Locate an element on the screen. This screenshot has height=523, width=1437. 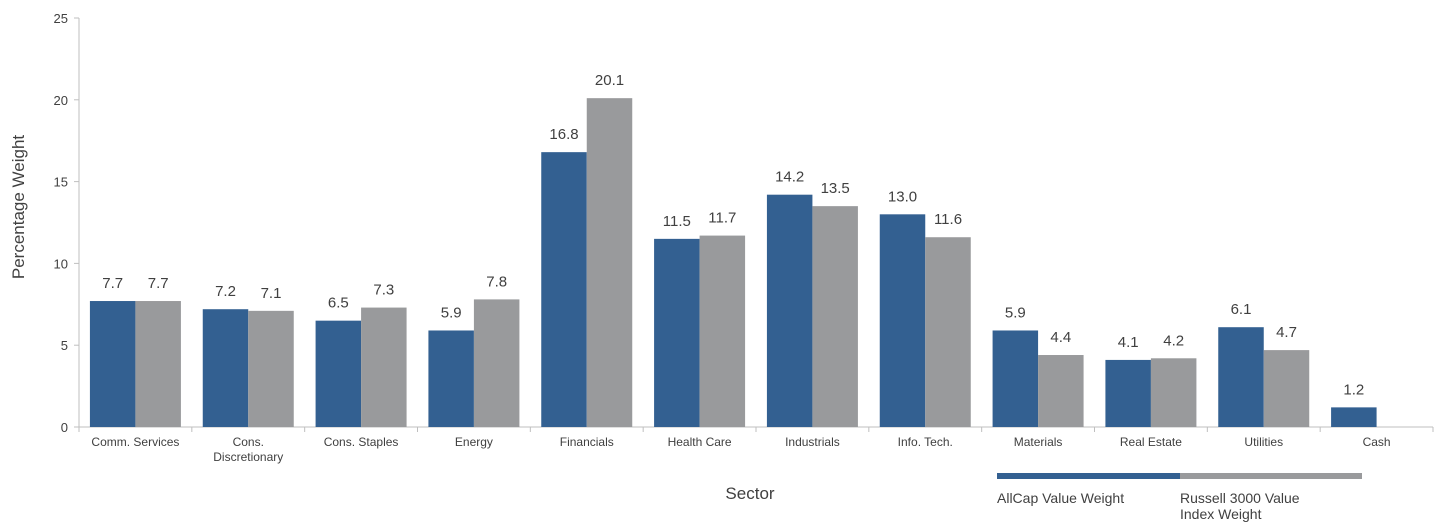
data-label: 11.5 is located at coordinates (677, 221).